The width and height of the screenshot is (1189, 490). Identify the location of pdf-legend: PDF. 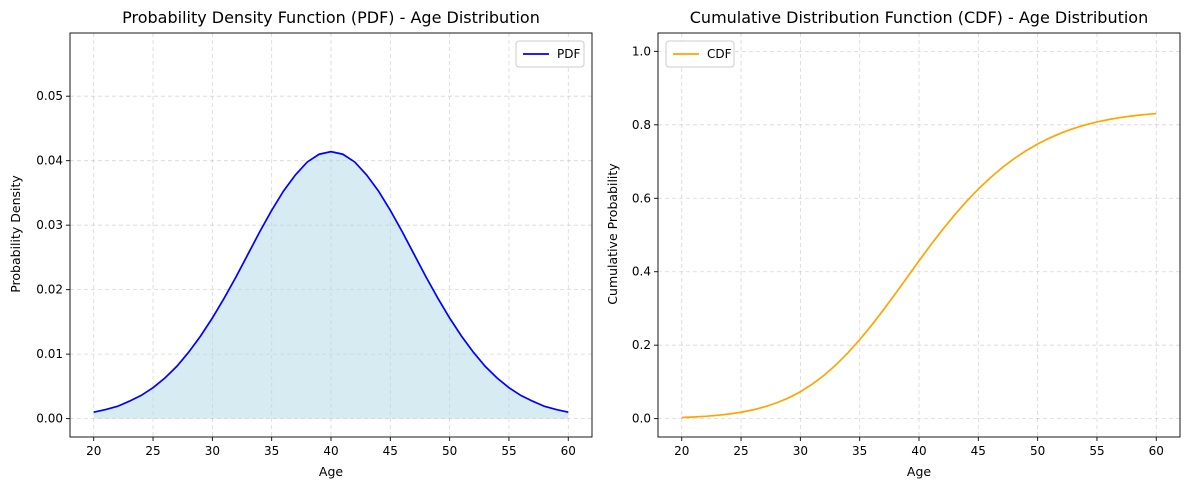
(550, 54).